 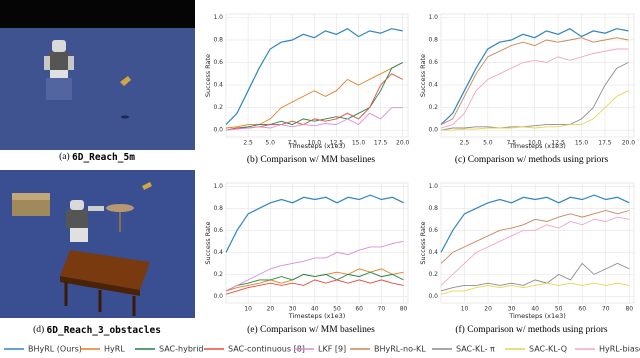 I want to click on legend-label: HyRL, so click(x=114, y=349).